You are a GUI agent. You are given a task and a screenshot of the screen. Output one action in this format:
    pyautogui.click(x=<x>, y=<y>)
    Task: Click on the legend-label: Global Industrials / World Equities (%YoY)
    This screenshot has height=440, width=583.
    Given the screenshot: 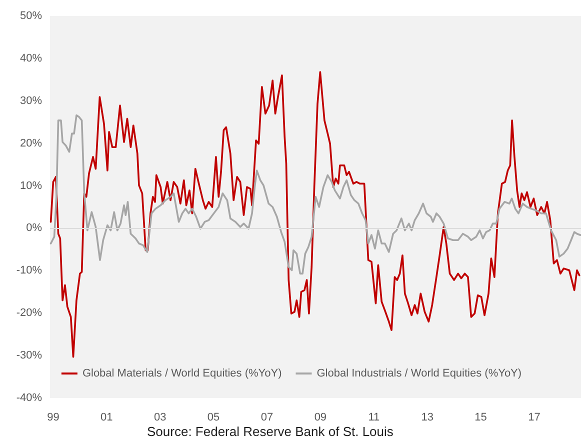 What is the action you would take?
    pyautogui.click(x=419, y=374)
    